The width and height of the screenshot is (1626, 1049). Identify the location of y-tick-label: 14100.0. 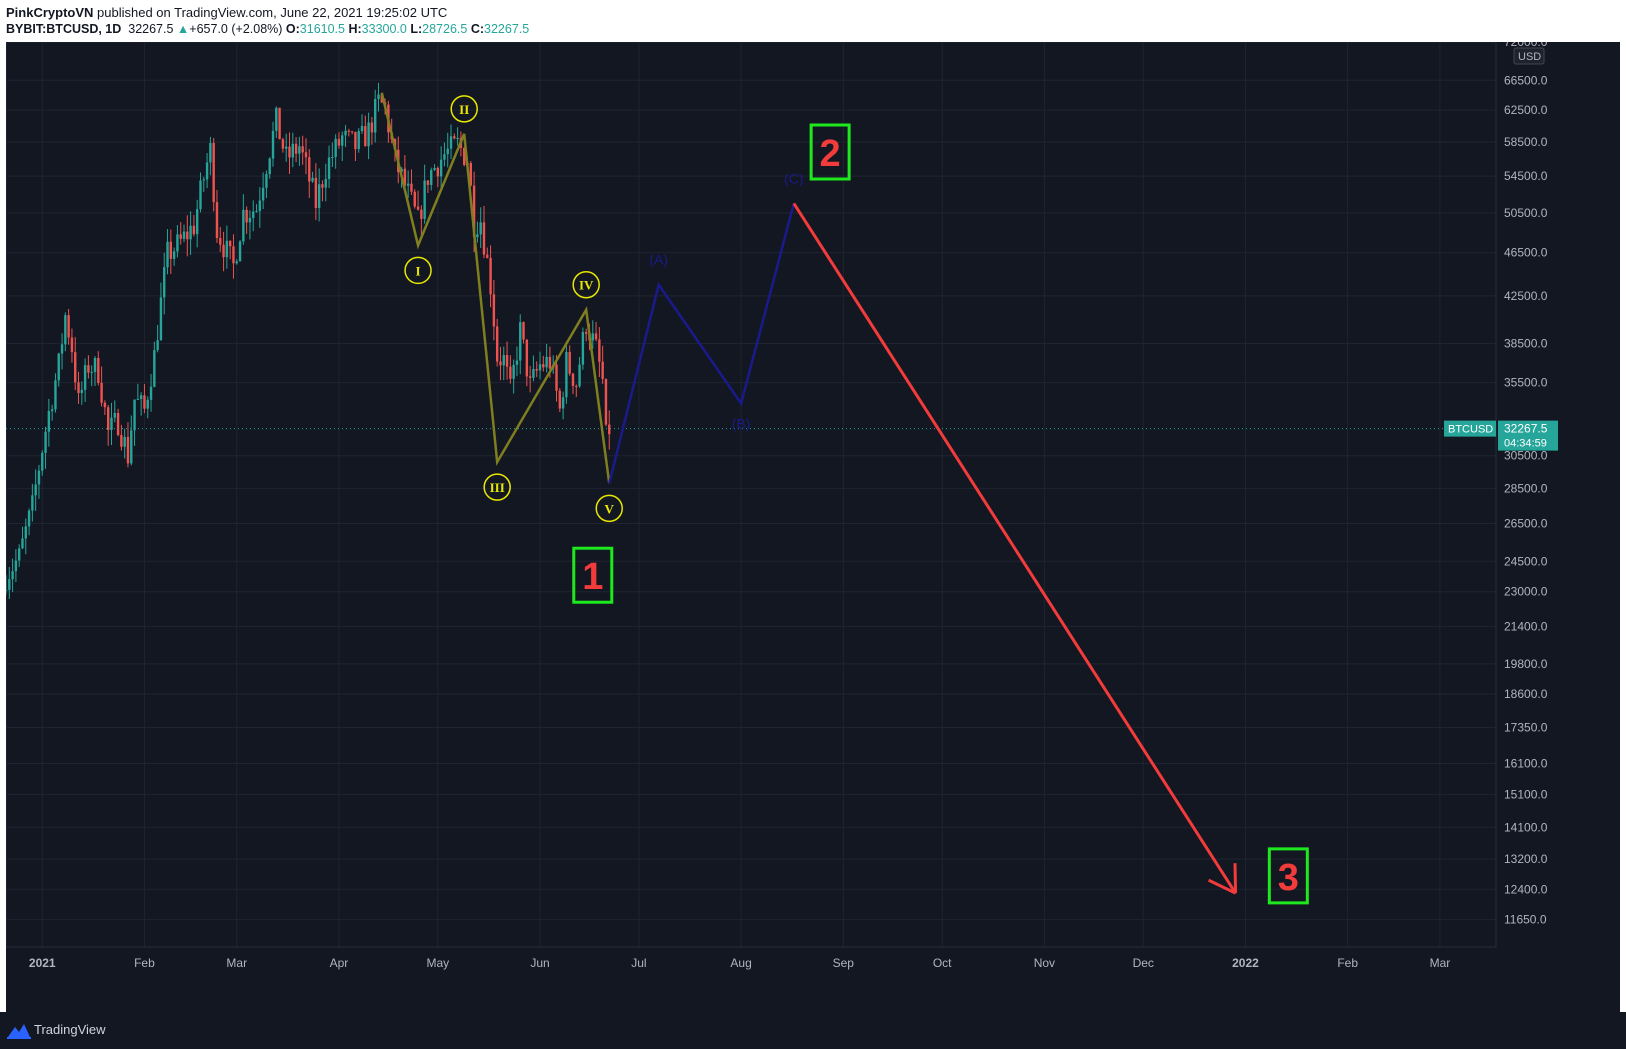
(1526, 827).